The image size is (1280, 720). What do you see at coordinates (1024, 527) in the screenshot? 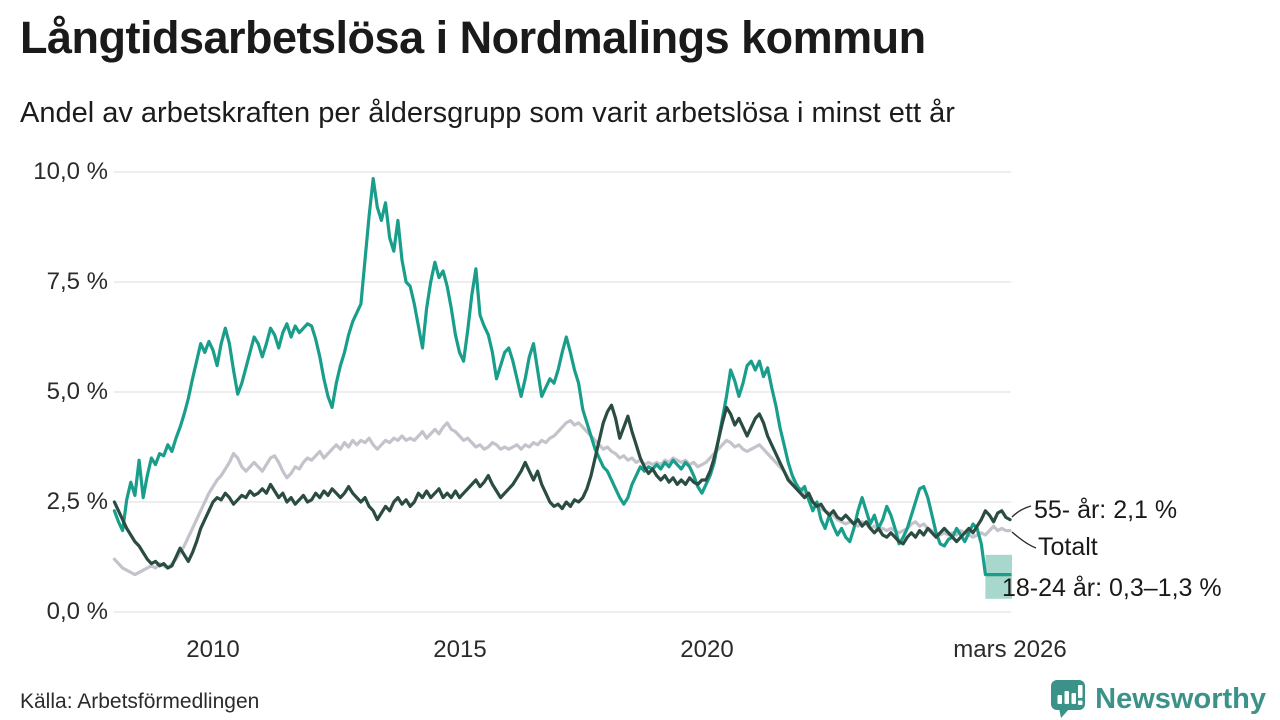
I see `annotation-connectors` at bounding box center [1024, 527].